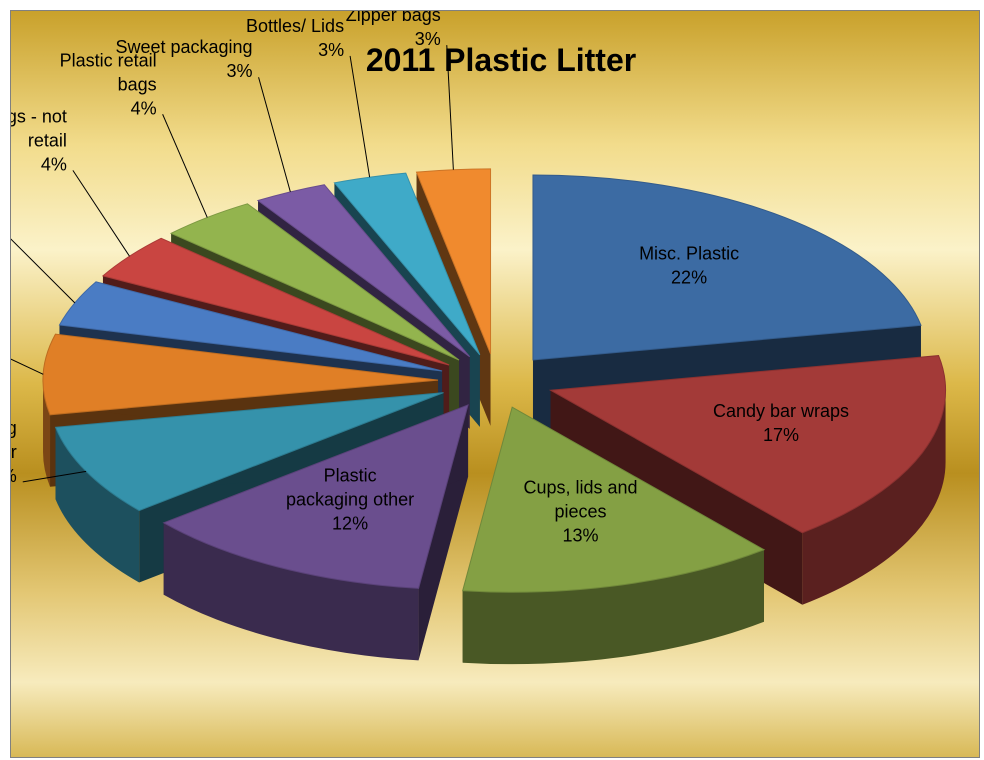 The width and height of the screenshot is (984, 760). Describe the element at coordinates (781, 423) in the screenshot. I see `data-label-candy-bar-wraps: Candy bar wraps 17%` at that location.